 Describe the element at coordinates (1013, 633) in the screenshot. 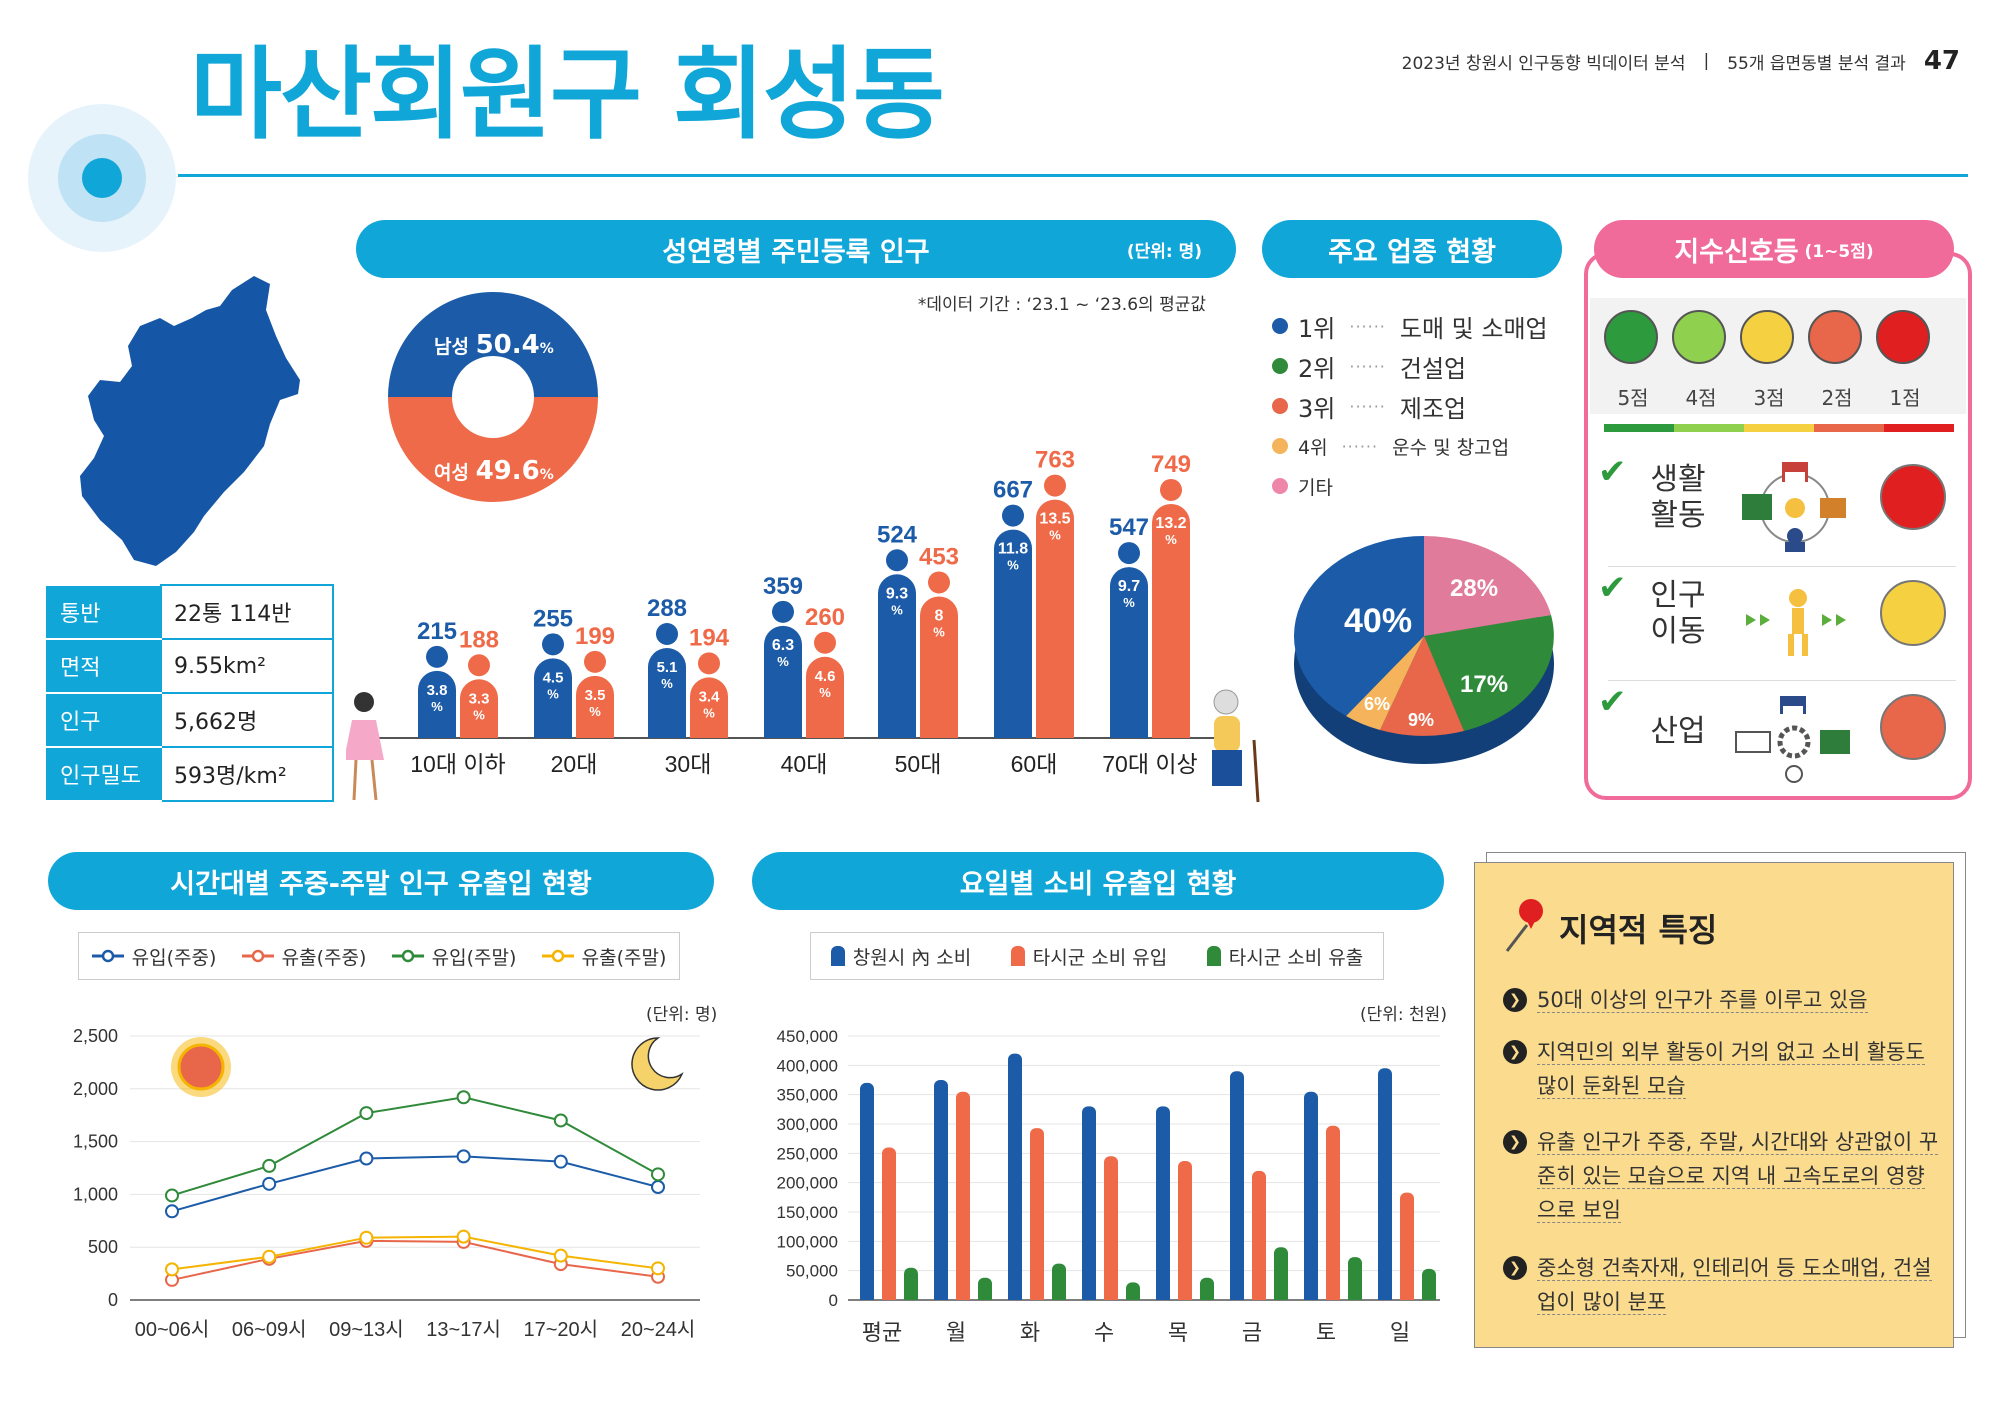

I see `age-bar` at that location.